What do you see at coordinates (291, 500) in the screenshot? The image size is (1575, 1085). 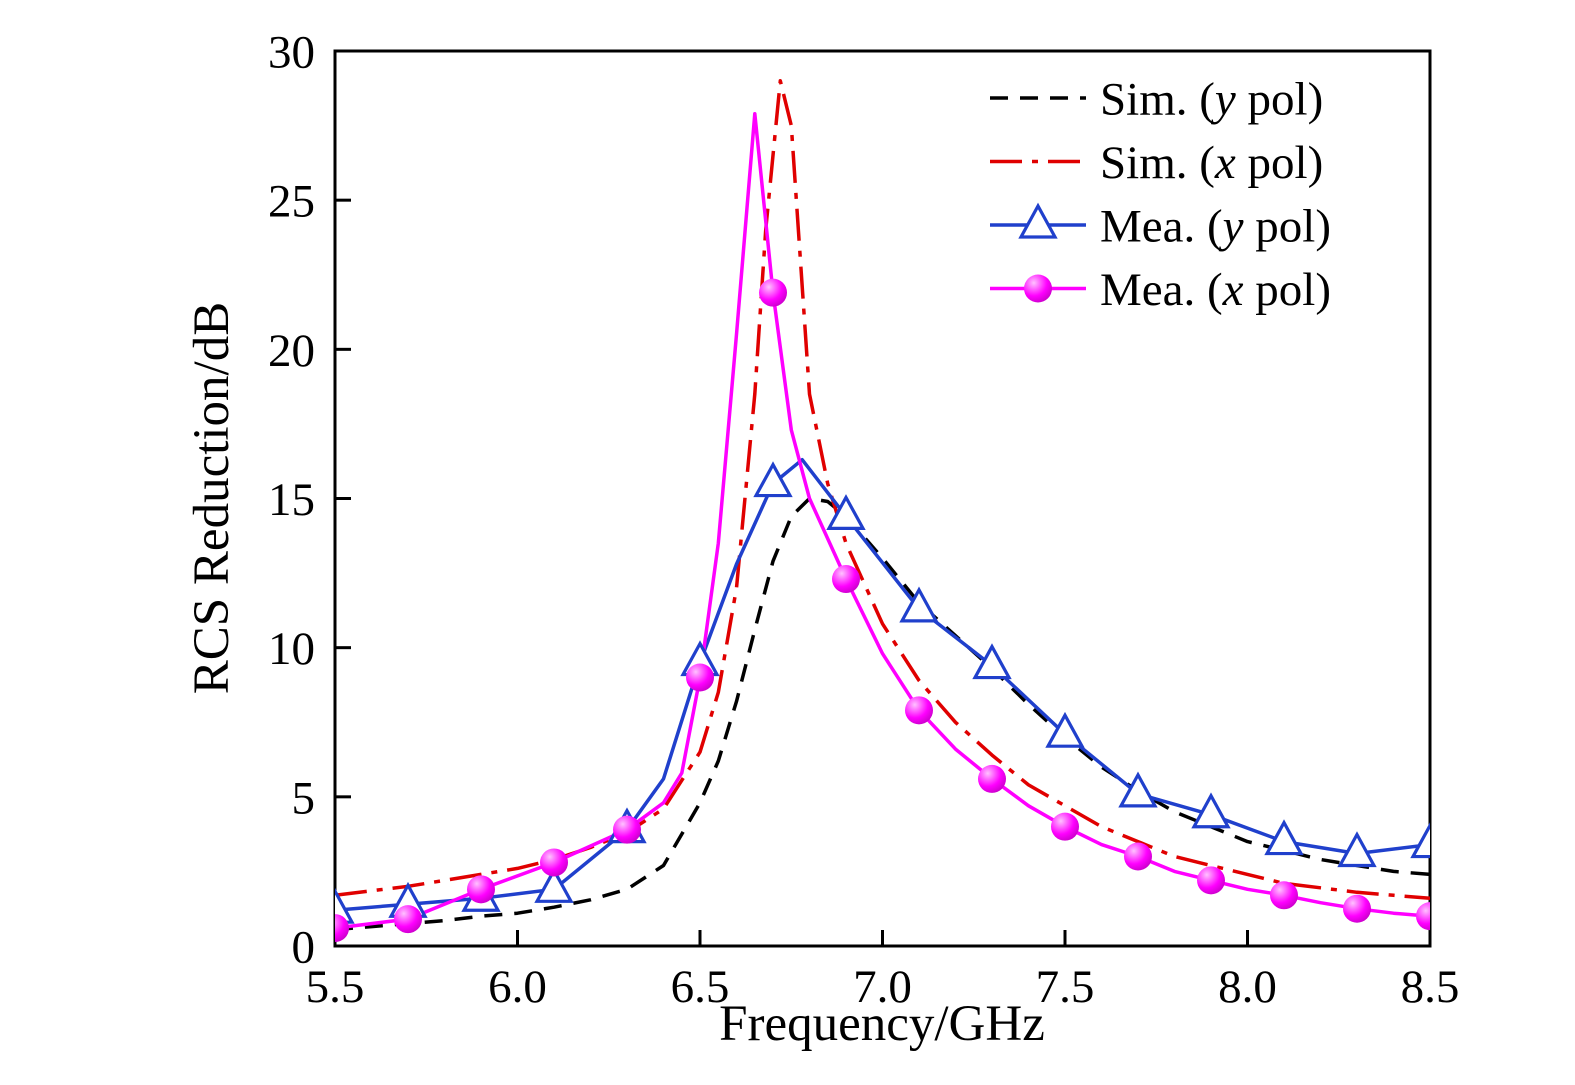 I see `y-tick-label: 15` at bounding box center [291, 500].